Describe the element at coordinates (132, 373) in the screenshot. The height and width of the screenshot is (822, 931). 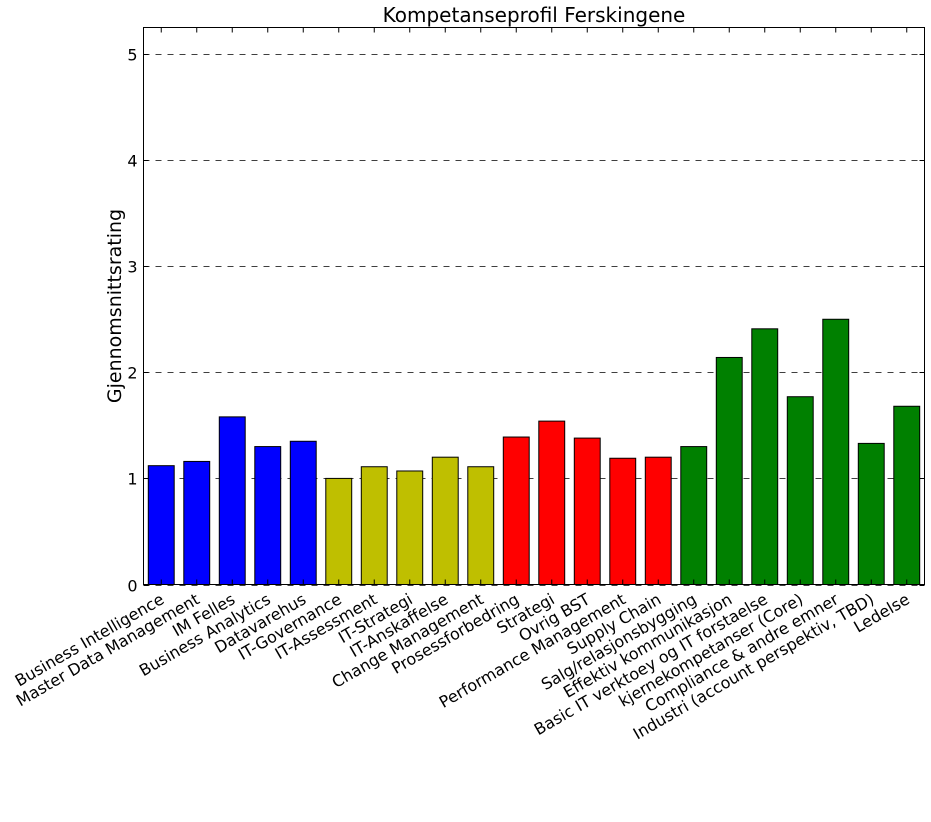
I see `y-tick-label: 2` at that location.